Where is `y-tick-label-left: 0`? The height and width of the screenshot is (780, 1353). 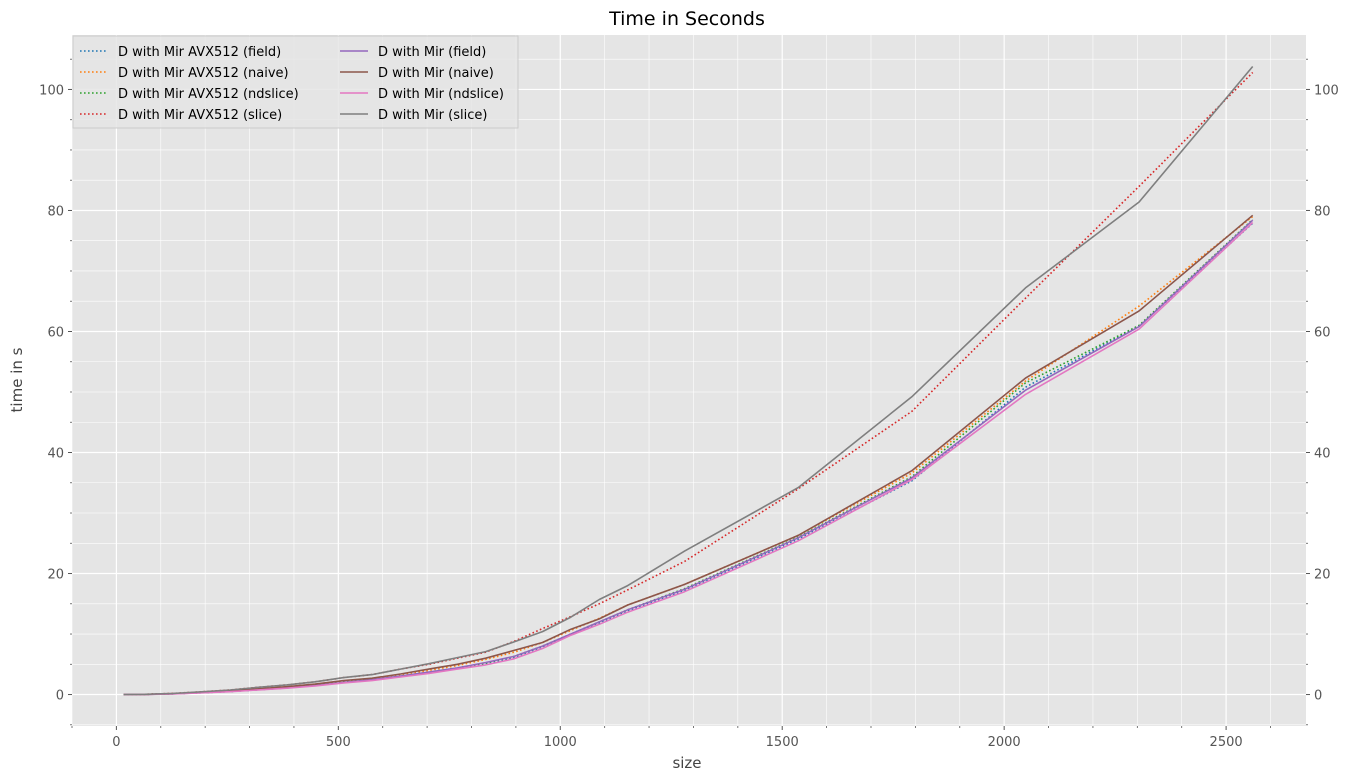 y-tick-label-left: 0 is located at coordinates (60, 696).